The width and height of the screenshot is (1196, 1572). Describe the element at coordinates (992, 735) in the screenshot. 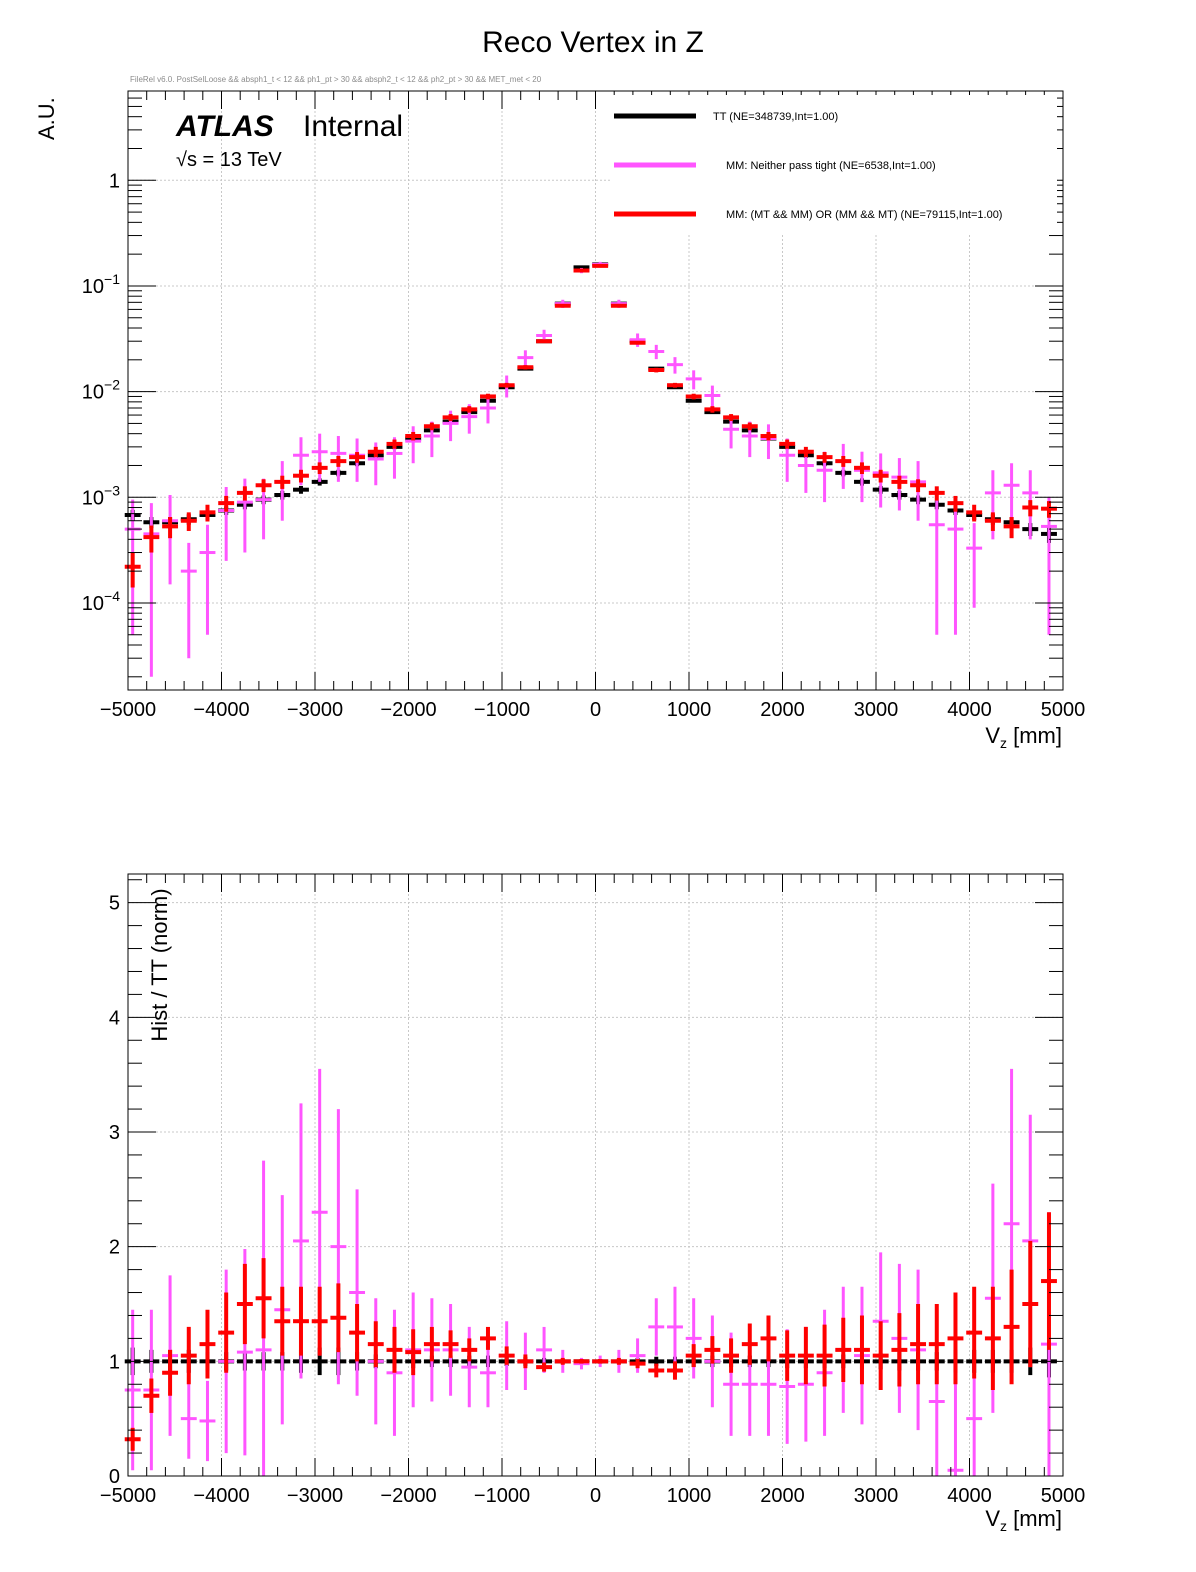

I see `top-x-axis-label-main: V` at that location.